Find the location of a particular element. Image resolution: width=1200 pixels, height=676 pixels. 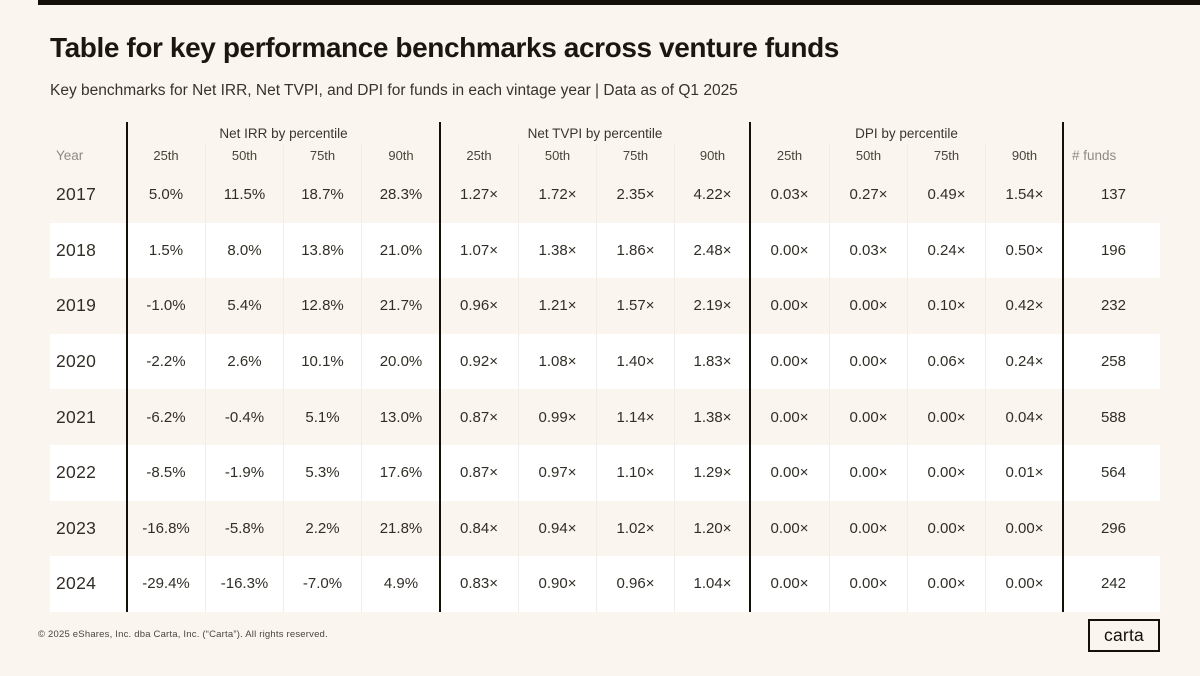

tvpi-value-cell: 0.92× is located at coordinates (479, 362).